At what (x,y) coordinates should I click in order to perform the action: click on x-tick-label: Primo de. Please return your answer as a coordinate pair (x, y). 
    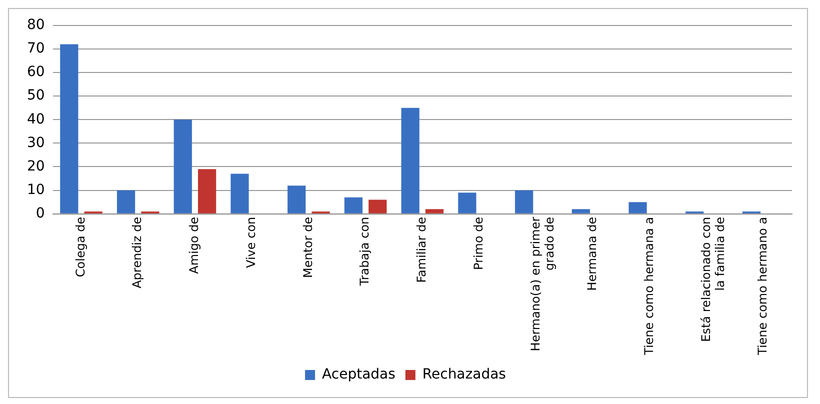
    Looking at the image, I should click on (478, 243).